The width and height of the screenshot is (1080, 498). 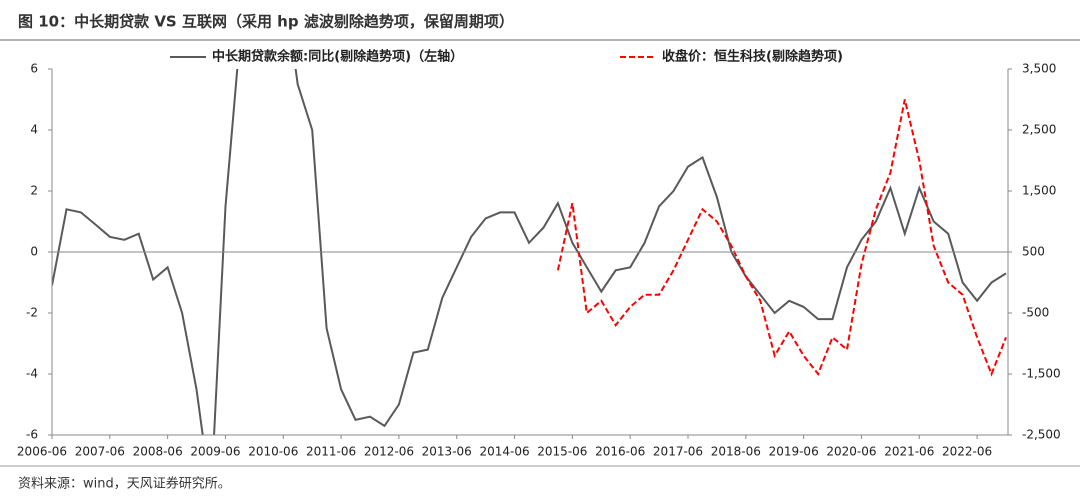 What do you see at coordinates (34, 69) in the screenshot?
I see `y-tick-label: 6` at bounding box center [34, 69].